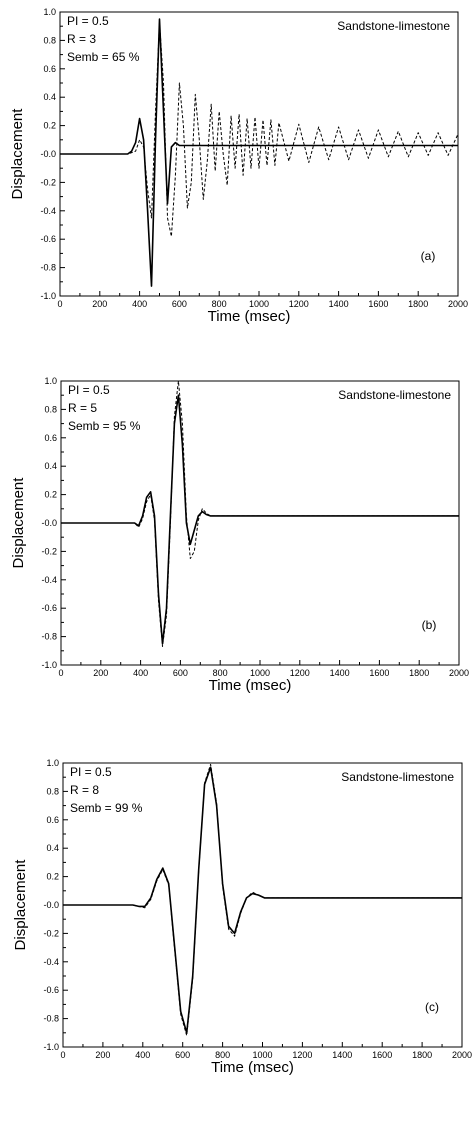  What do you see at coordinates (52, 820) in the screenshot?
I see `panel-3-y-tick-label: 0.6` at bounding box center [52, 820].